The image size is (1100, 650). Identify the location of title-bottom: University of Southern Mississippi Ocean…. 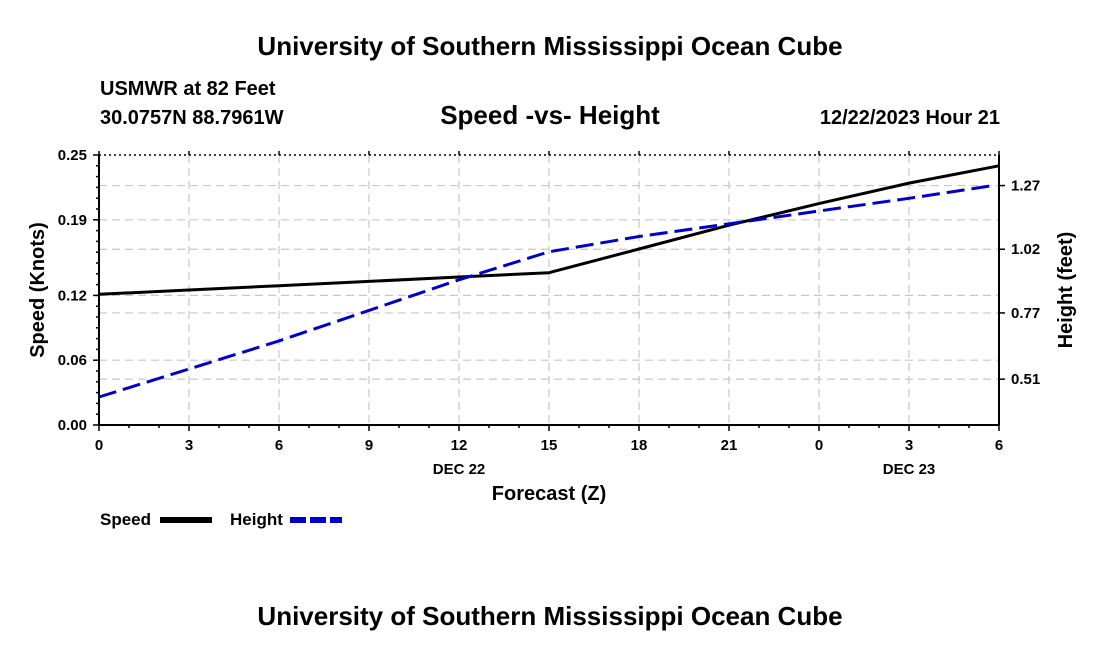
(549, 616).